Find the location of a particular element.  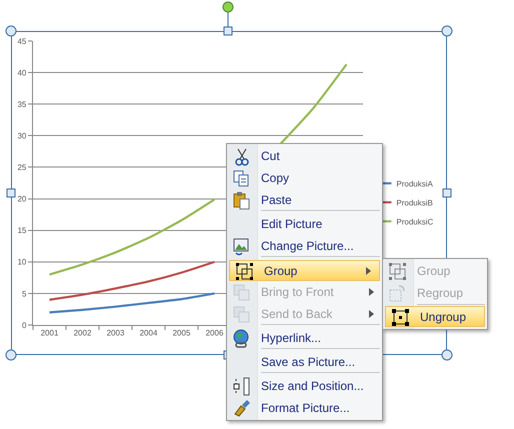

x-tick-label: 2006 is located at coordinates (215, 333).